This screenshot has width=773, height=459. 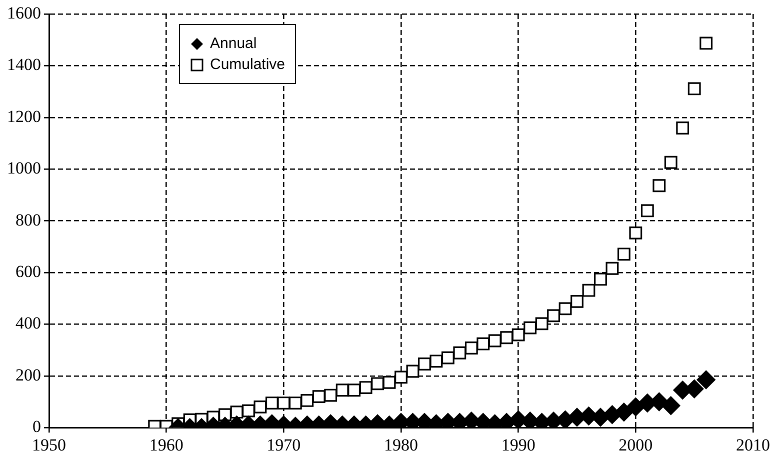 What do you see at coordinates (28, 323) in the screenshot?
I see `y-tick-label: 400` at bounding box center [28, 323].